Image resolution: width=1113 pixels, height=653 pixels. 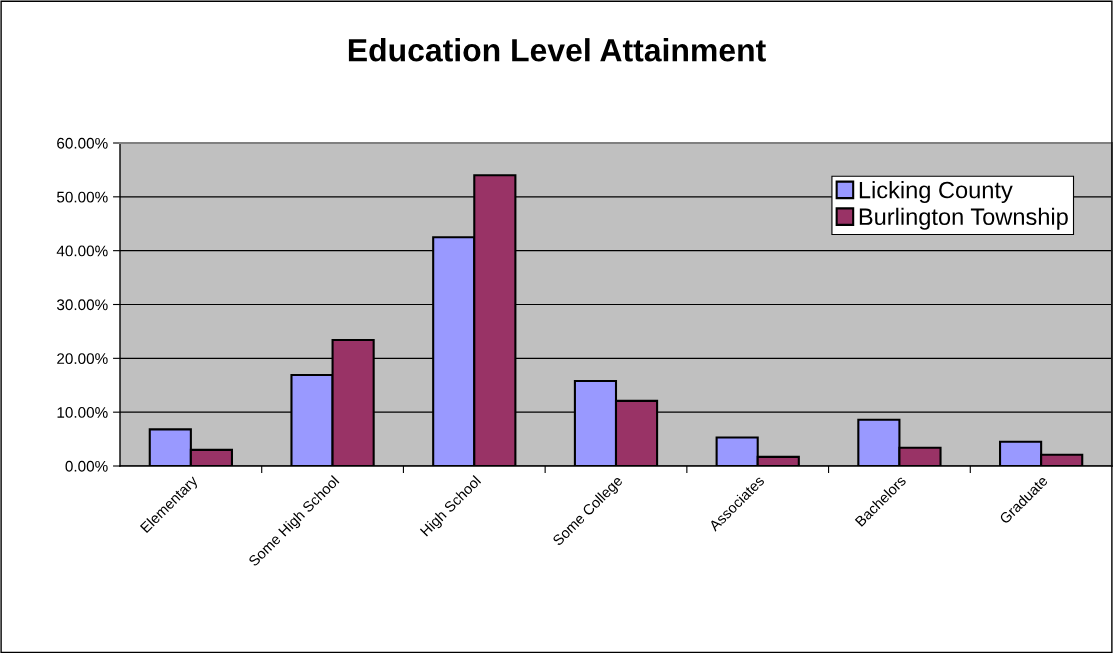 What do you see at coordinates (82, 305) in the screenshot?
I see `y-tick-label: 30.00%` at bounding box center [82, 305].